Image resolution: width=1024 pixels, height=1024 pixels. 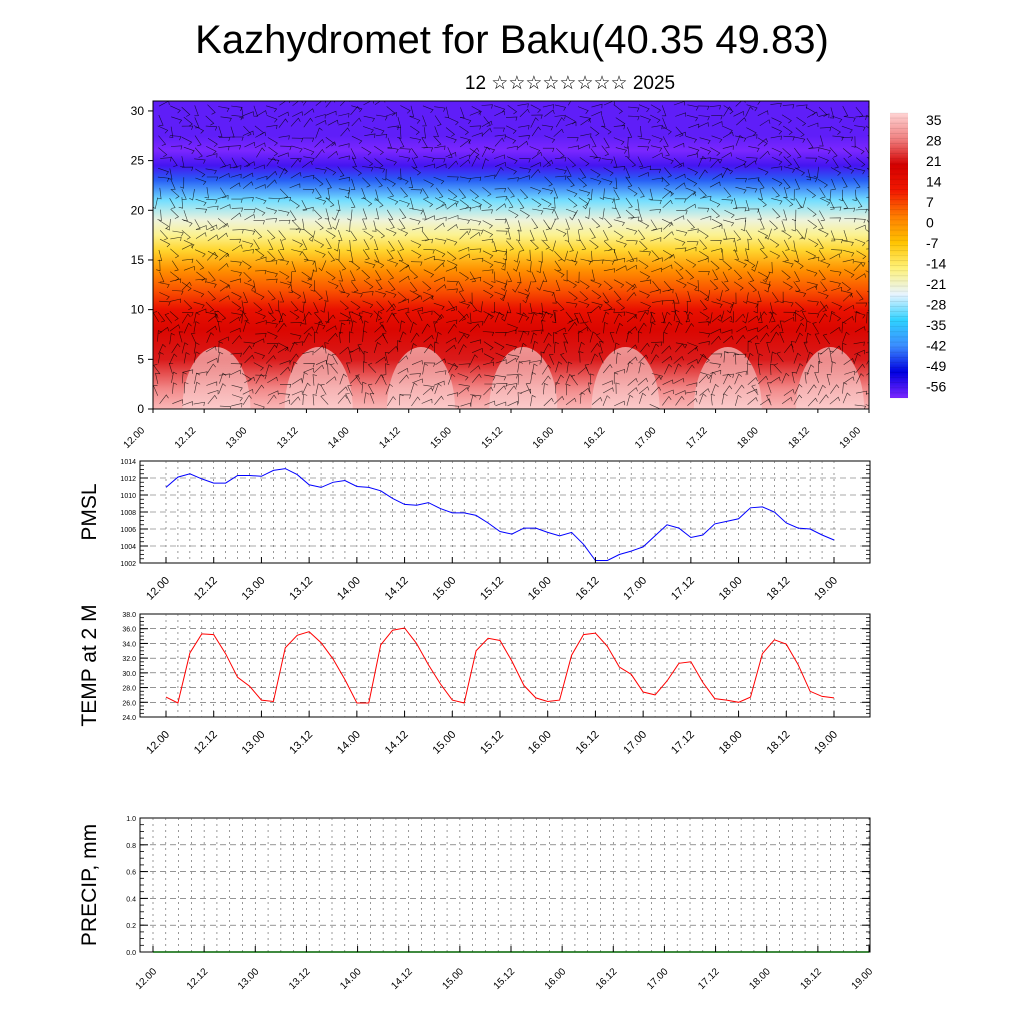 What do you see at coordinates (934, 182) in the screenshot?
I see `colorbar-label: 14` at bounding box center [934, 182].